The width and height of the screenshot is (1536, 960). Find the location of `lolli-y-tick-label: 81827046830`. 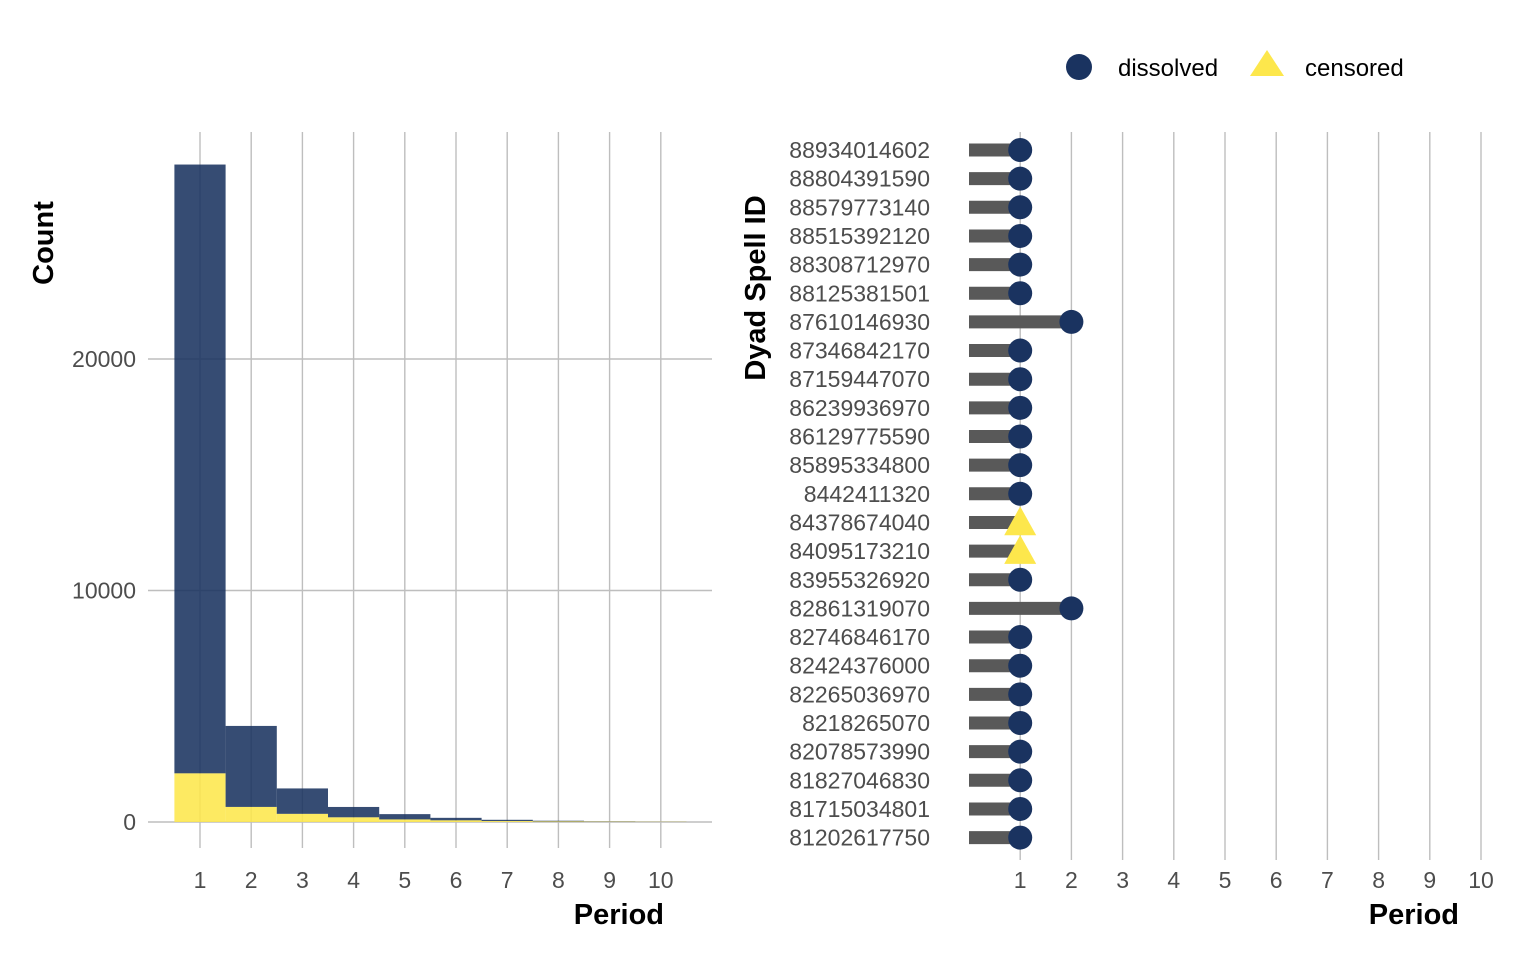

lolli-y-tick-label: 81827046830 is located at coordinates (859, 780).